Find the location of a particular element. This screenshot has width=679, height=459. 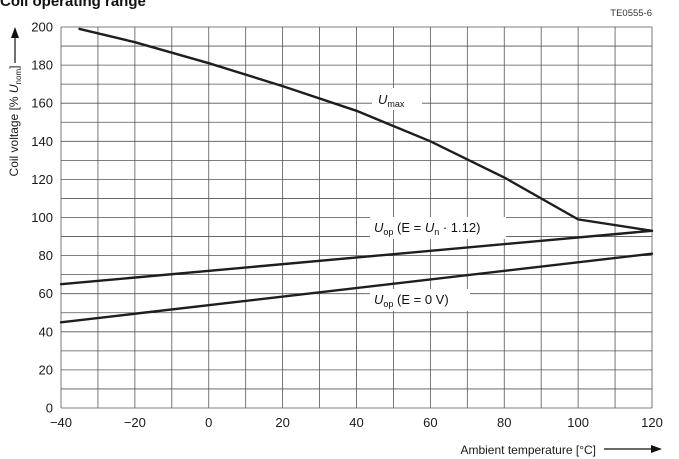

annotation-umax: Umax is located at coordinates (397, 99).